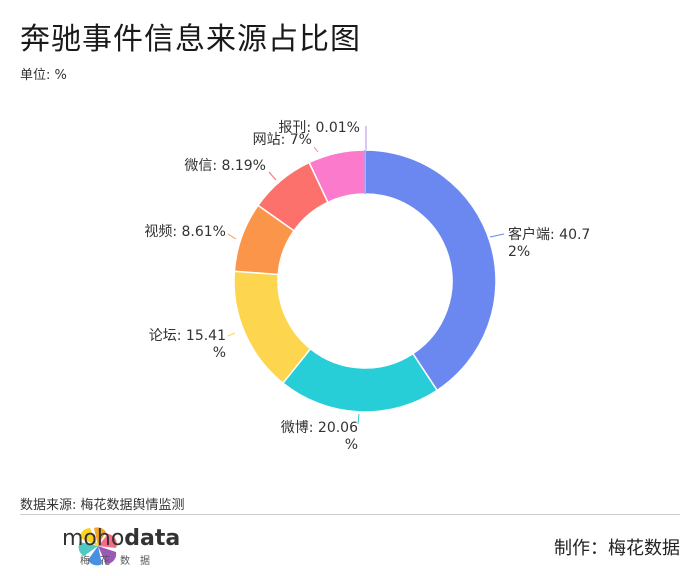 Image resolution: width=700 pixels, height=576 pixels. I want to click on slice-label-5: 网站: 7%, so click(282, 140).